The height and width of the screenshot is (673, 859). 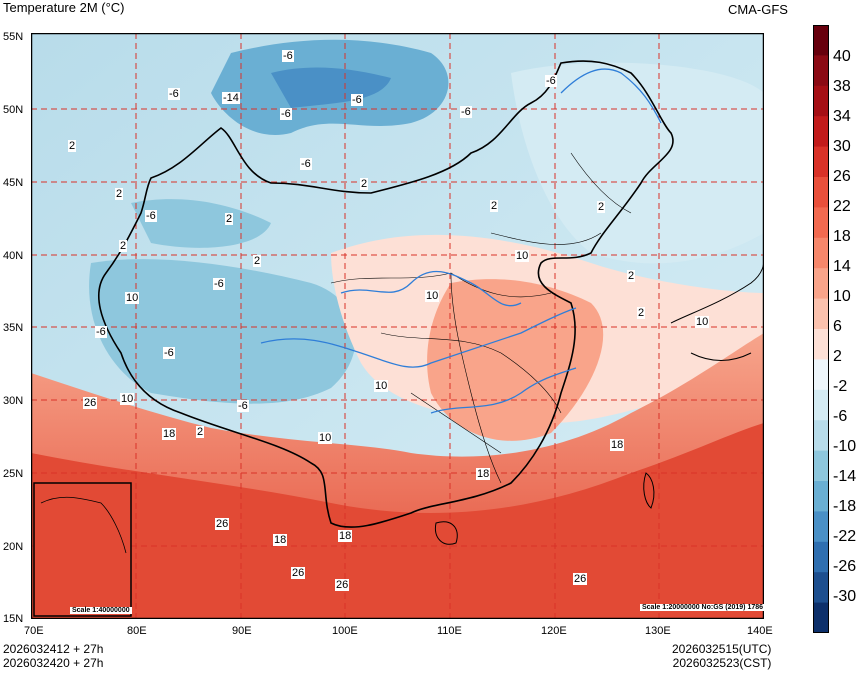 I want to click on scale-note-main: Scale 1:20000000 No:GS (2019) 1786, so click(x=703, y=607).